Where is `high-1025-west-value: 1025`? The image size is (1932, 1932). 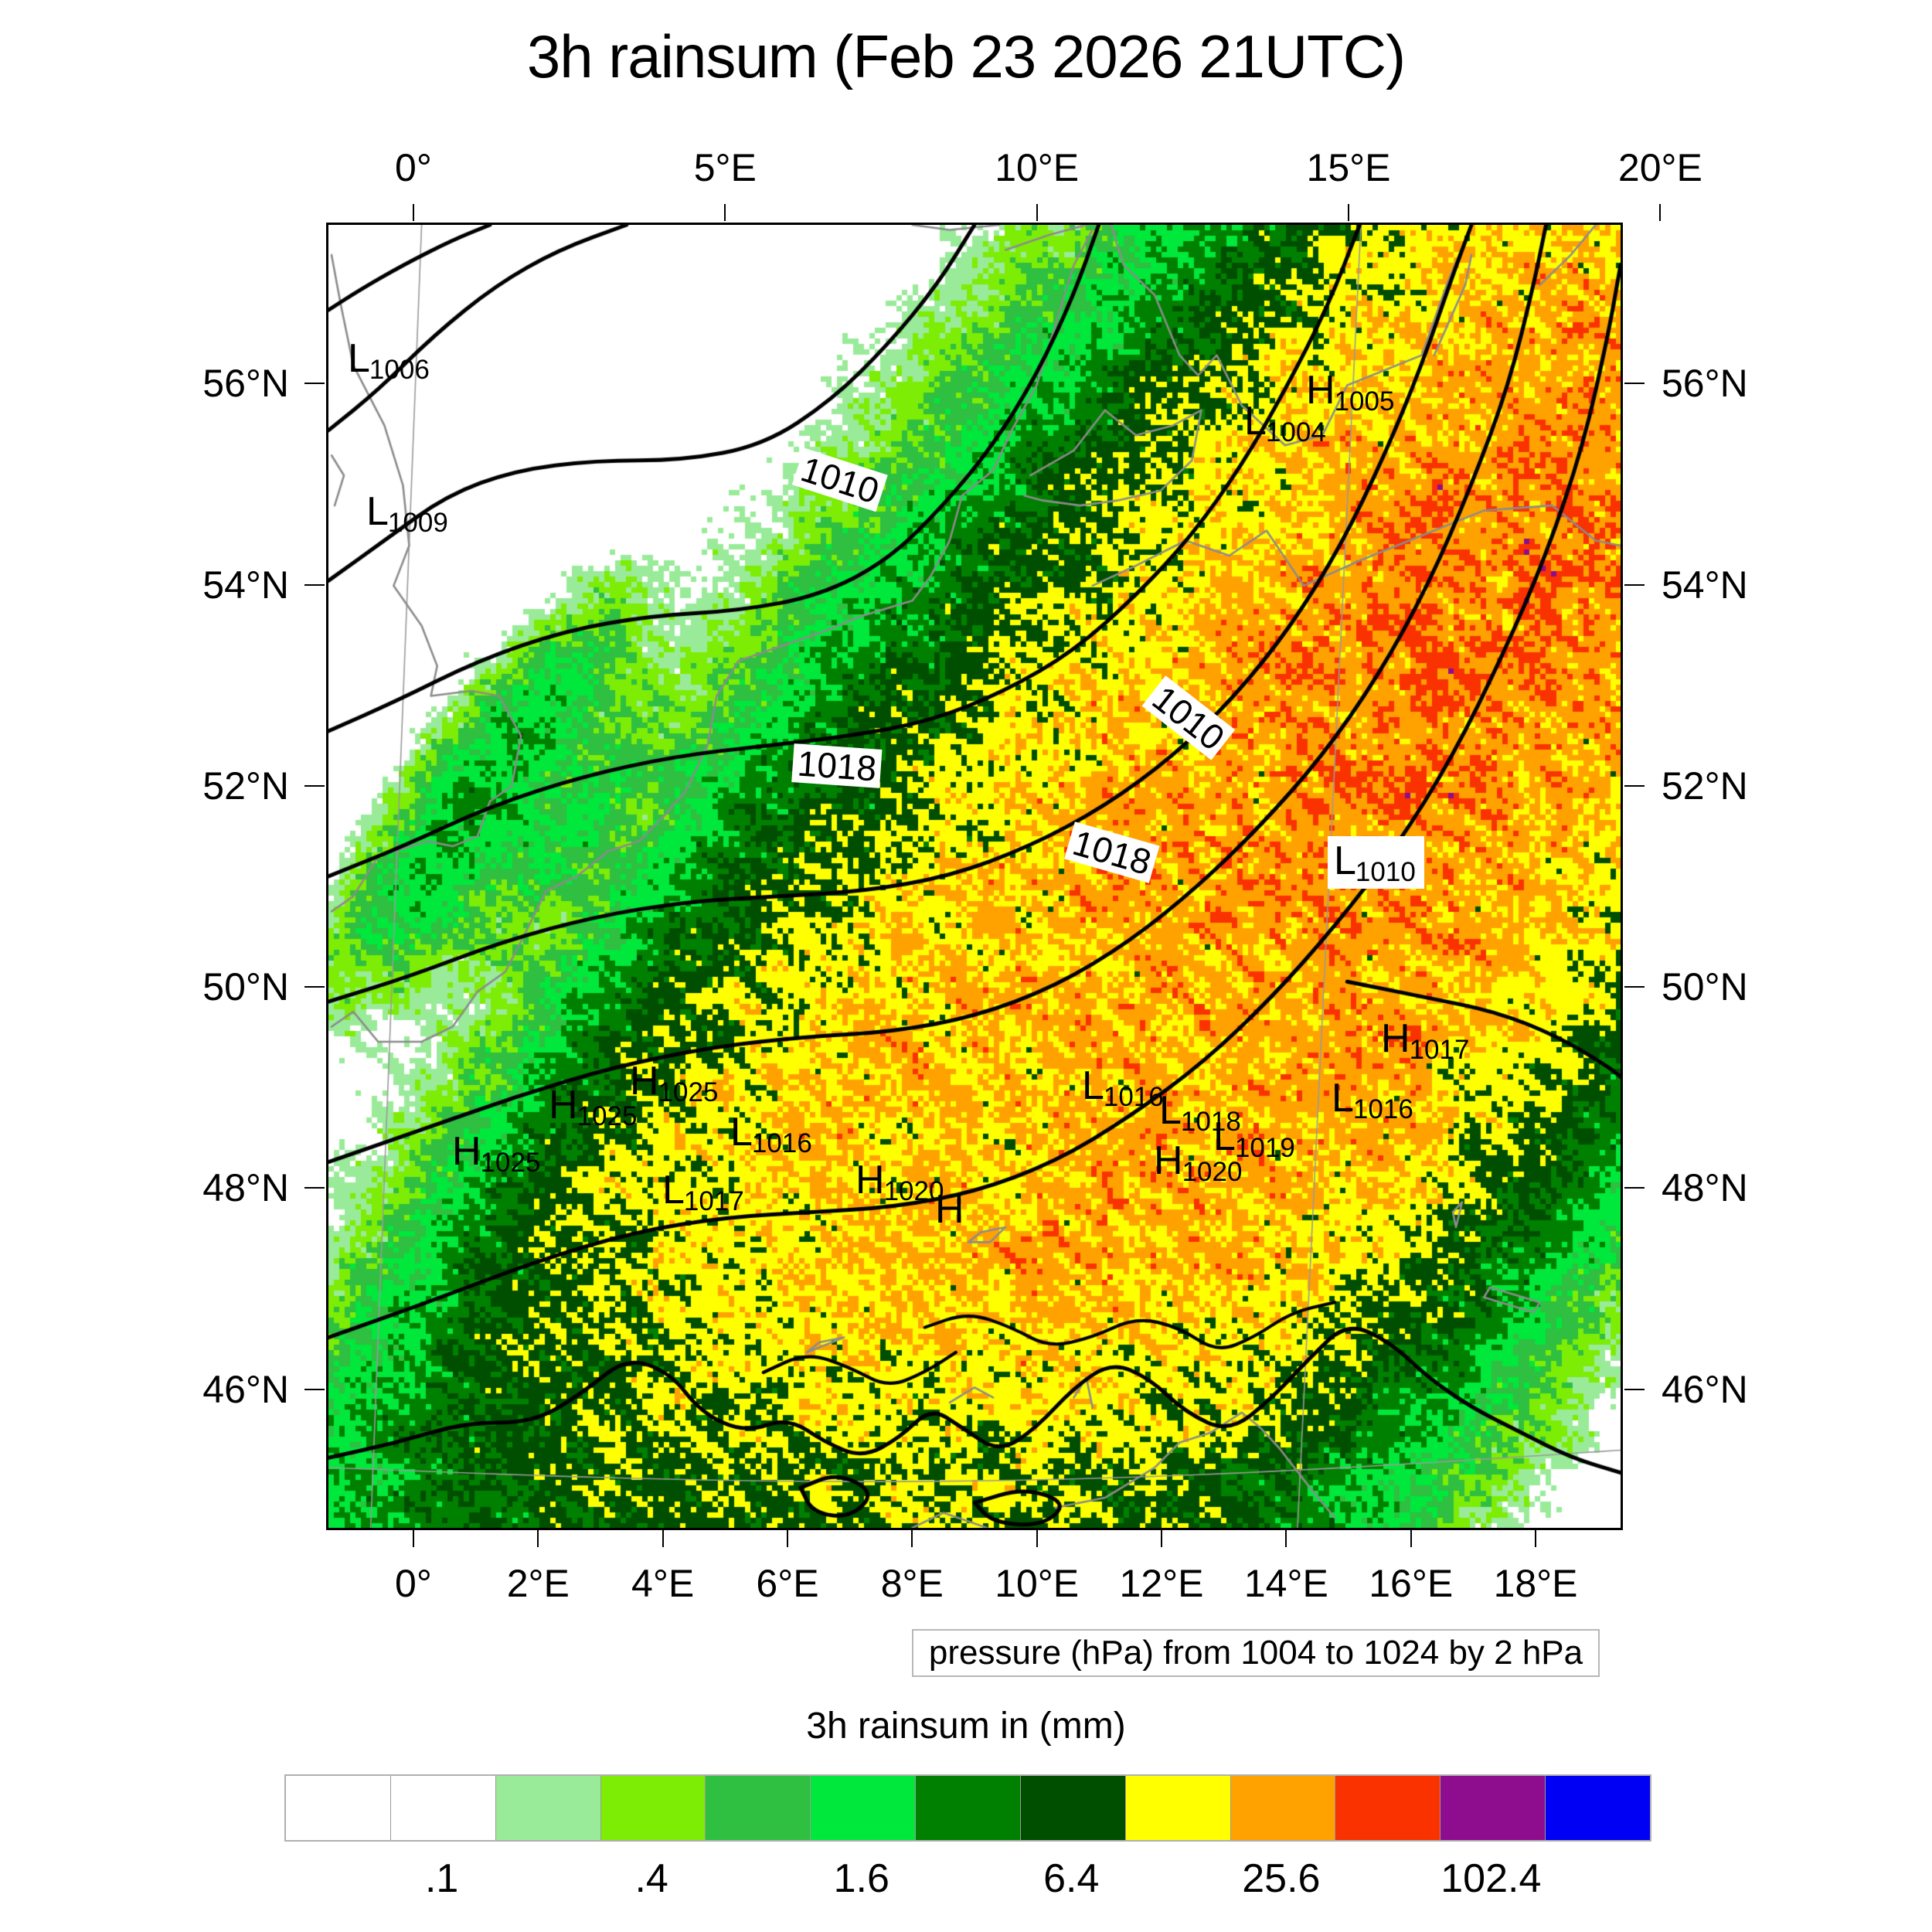 high-1025-west-value: 1025 is located at coordinates (510, 1163).